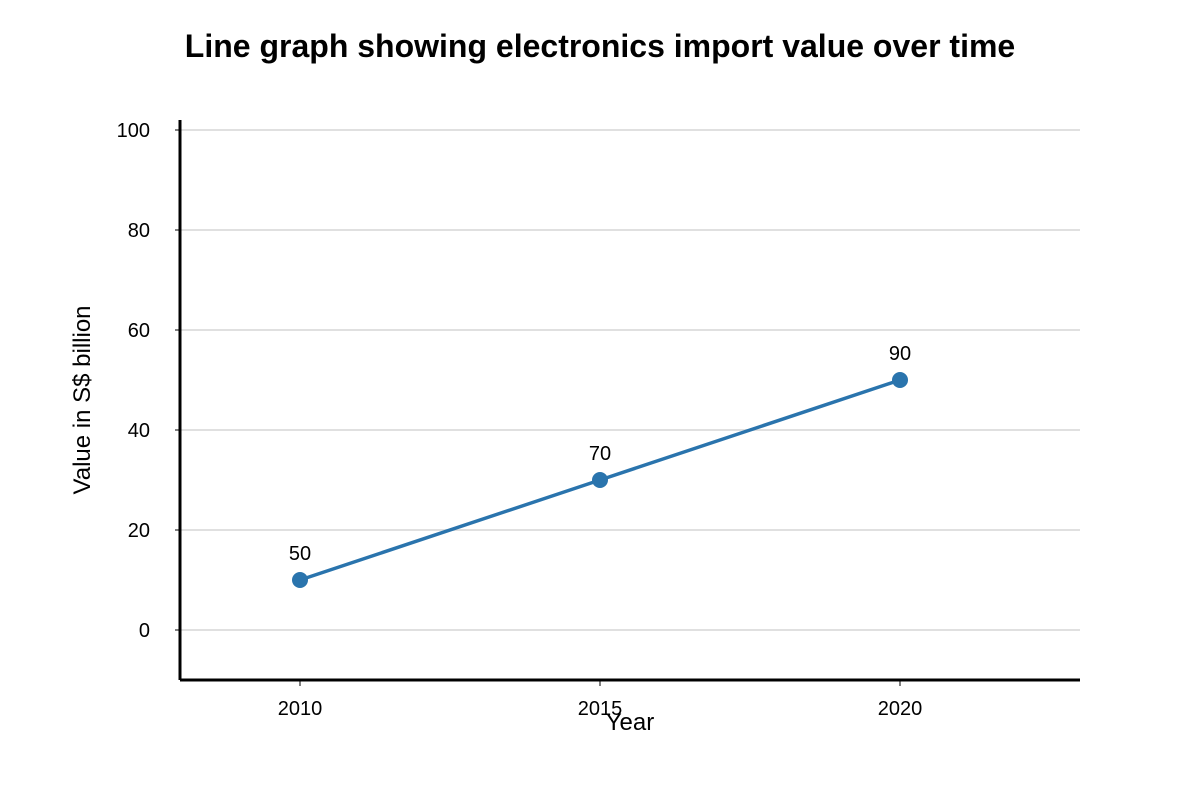  Describe the element at coordinates (900, 354) in the screenshot. I see `data-label: 90` at that location.